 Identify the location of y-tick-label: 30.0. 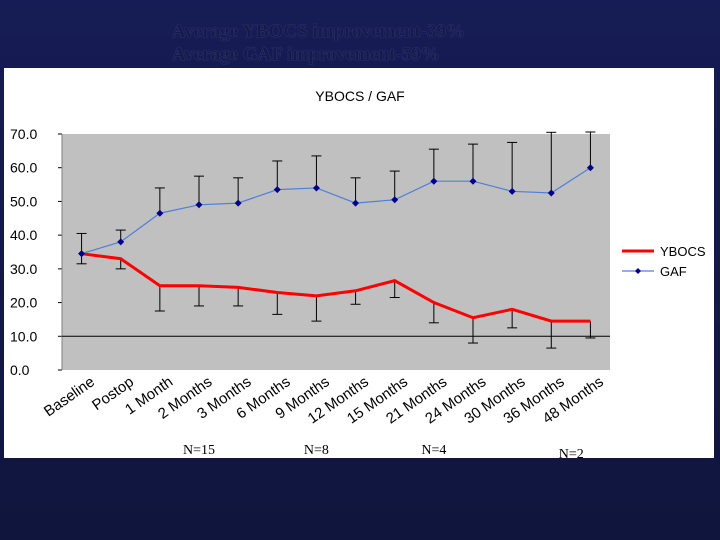
(23, 269).